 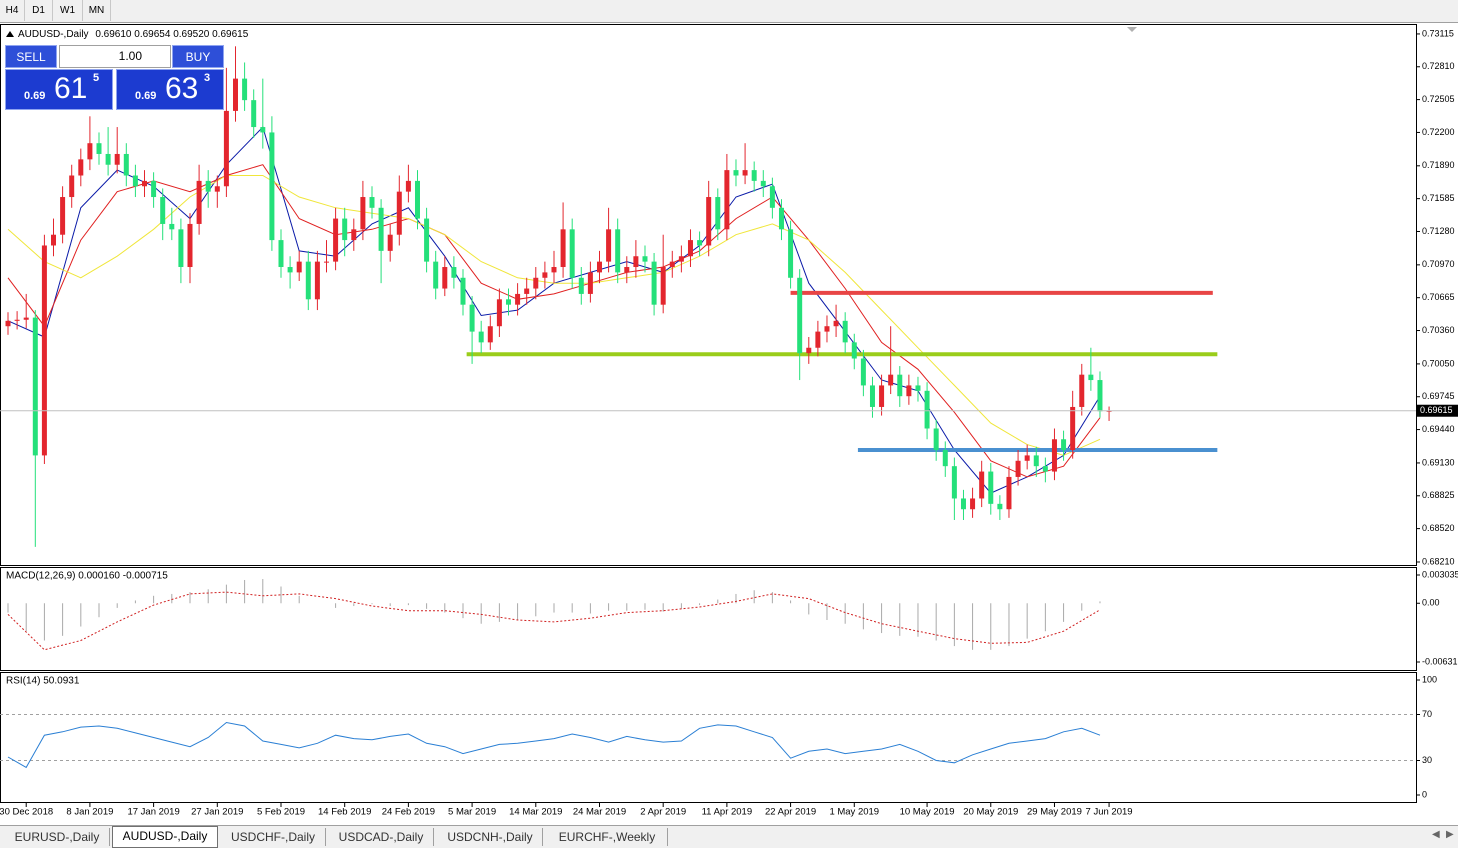 What do you see at coordinates (43, 681) in the screenshot?
I see `rsi-title: RSI(14) 50.0931` at bounding box center [43, 681].